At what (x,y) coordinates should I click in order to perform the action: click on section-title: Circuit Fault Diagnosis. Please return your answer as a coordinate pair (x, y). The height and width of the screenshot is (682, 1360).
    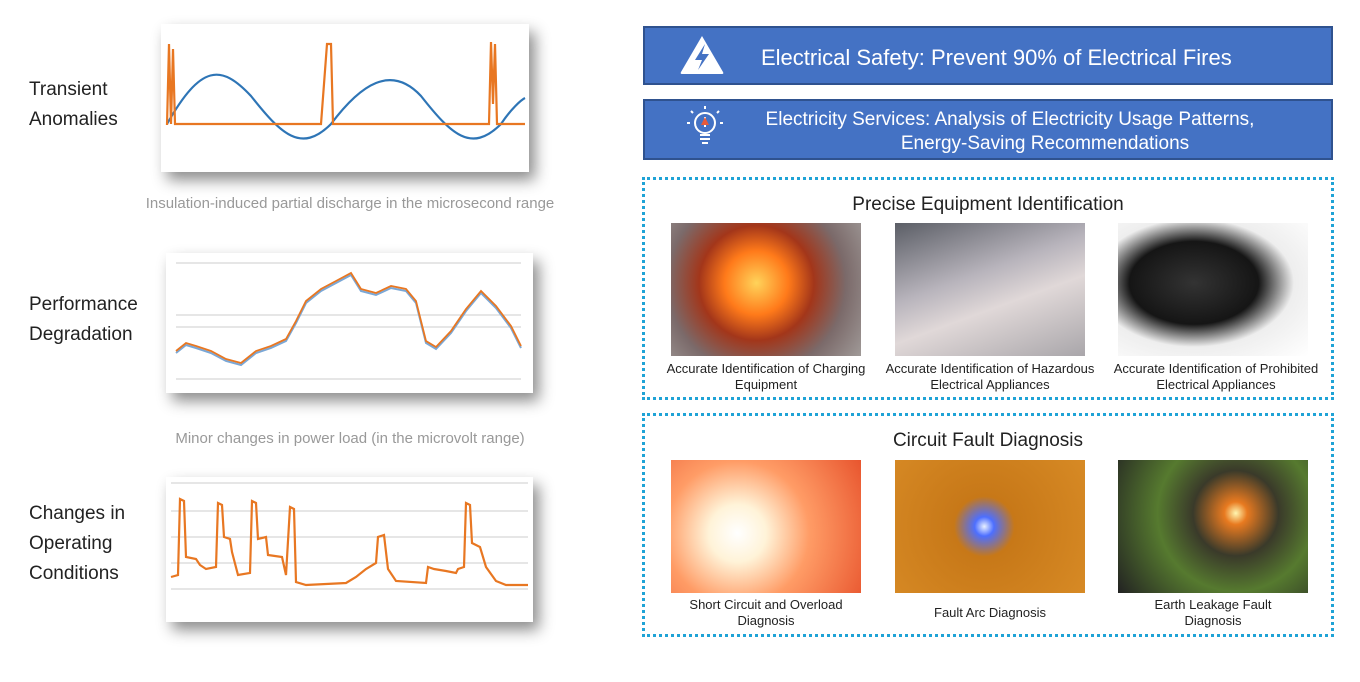
    Looking at the image, I should click on (988, 440).